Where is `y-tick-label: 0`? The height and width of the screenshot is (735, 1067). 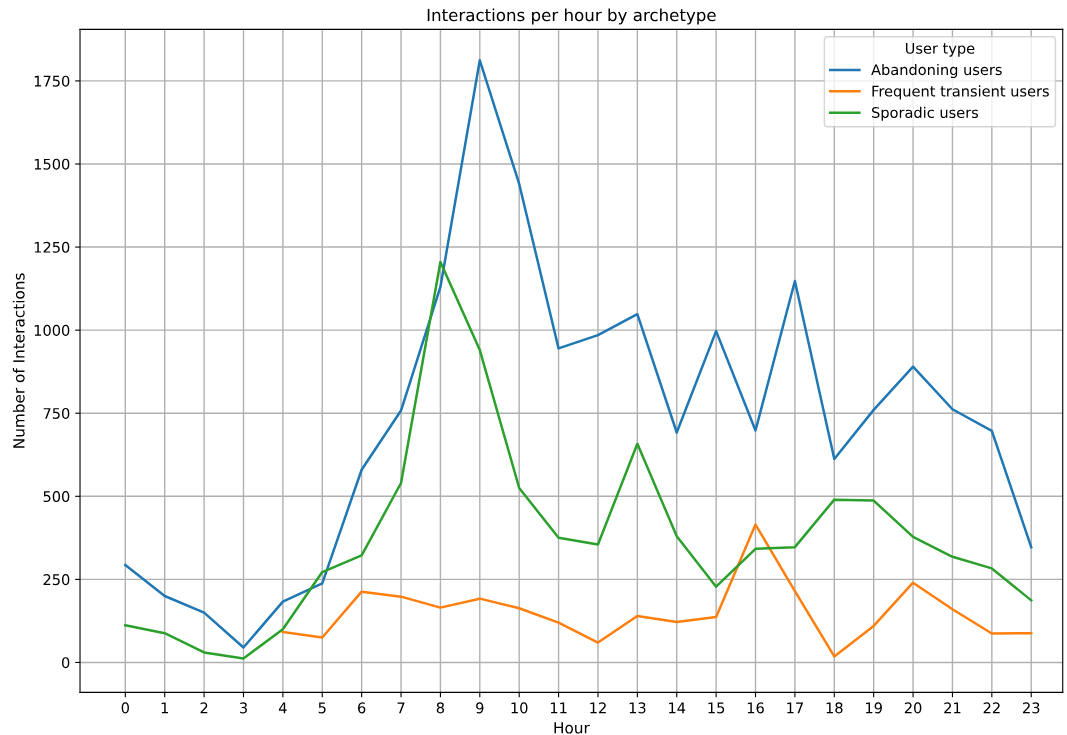
y-tick-label: 0 is located at coordinates (65, 663).